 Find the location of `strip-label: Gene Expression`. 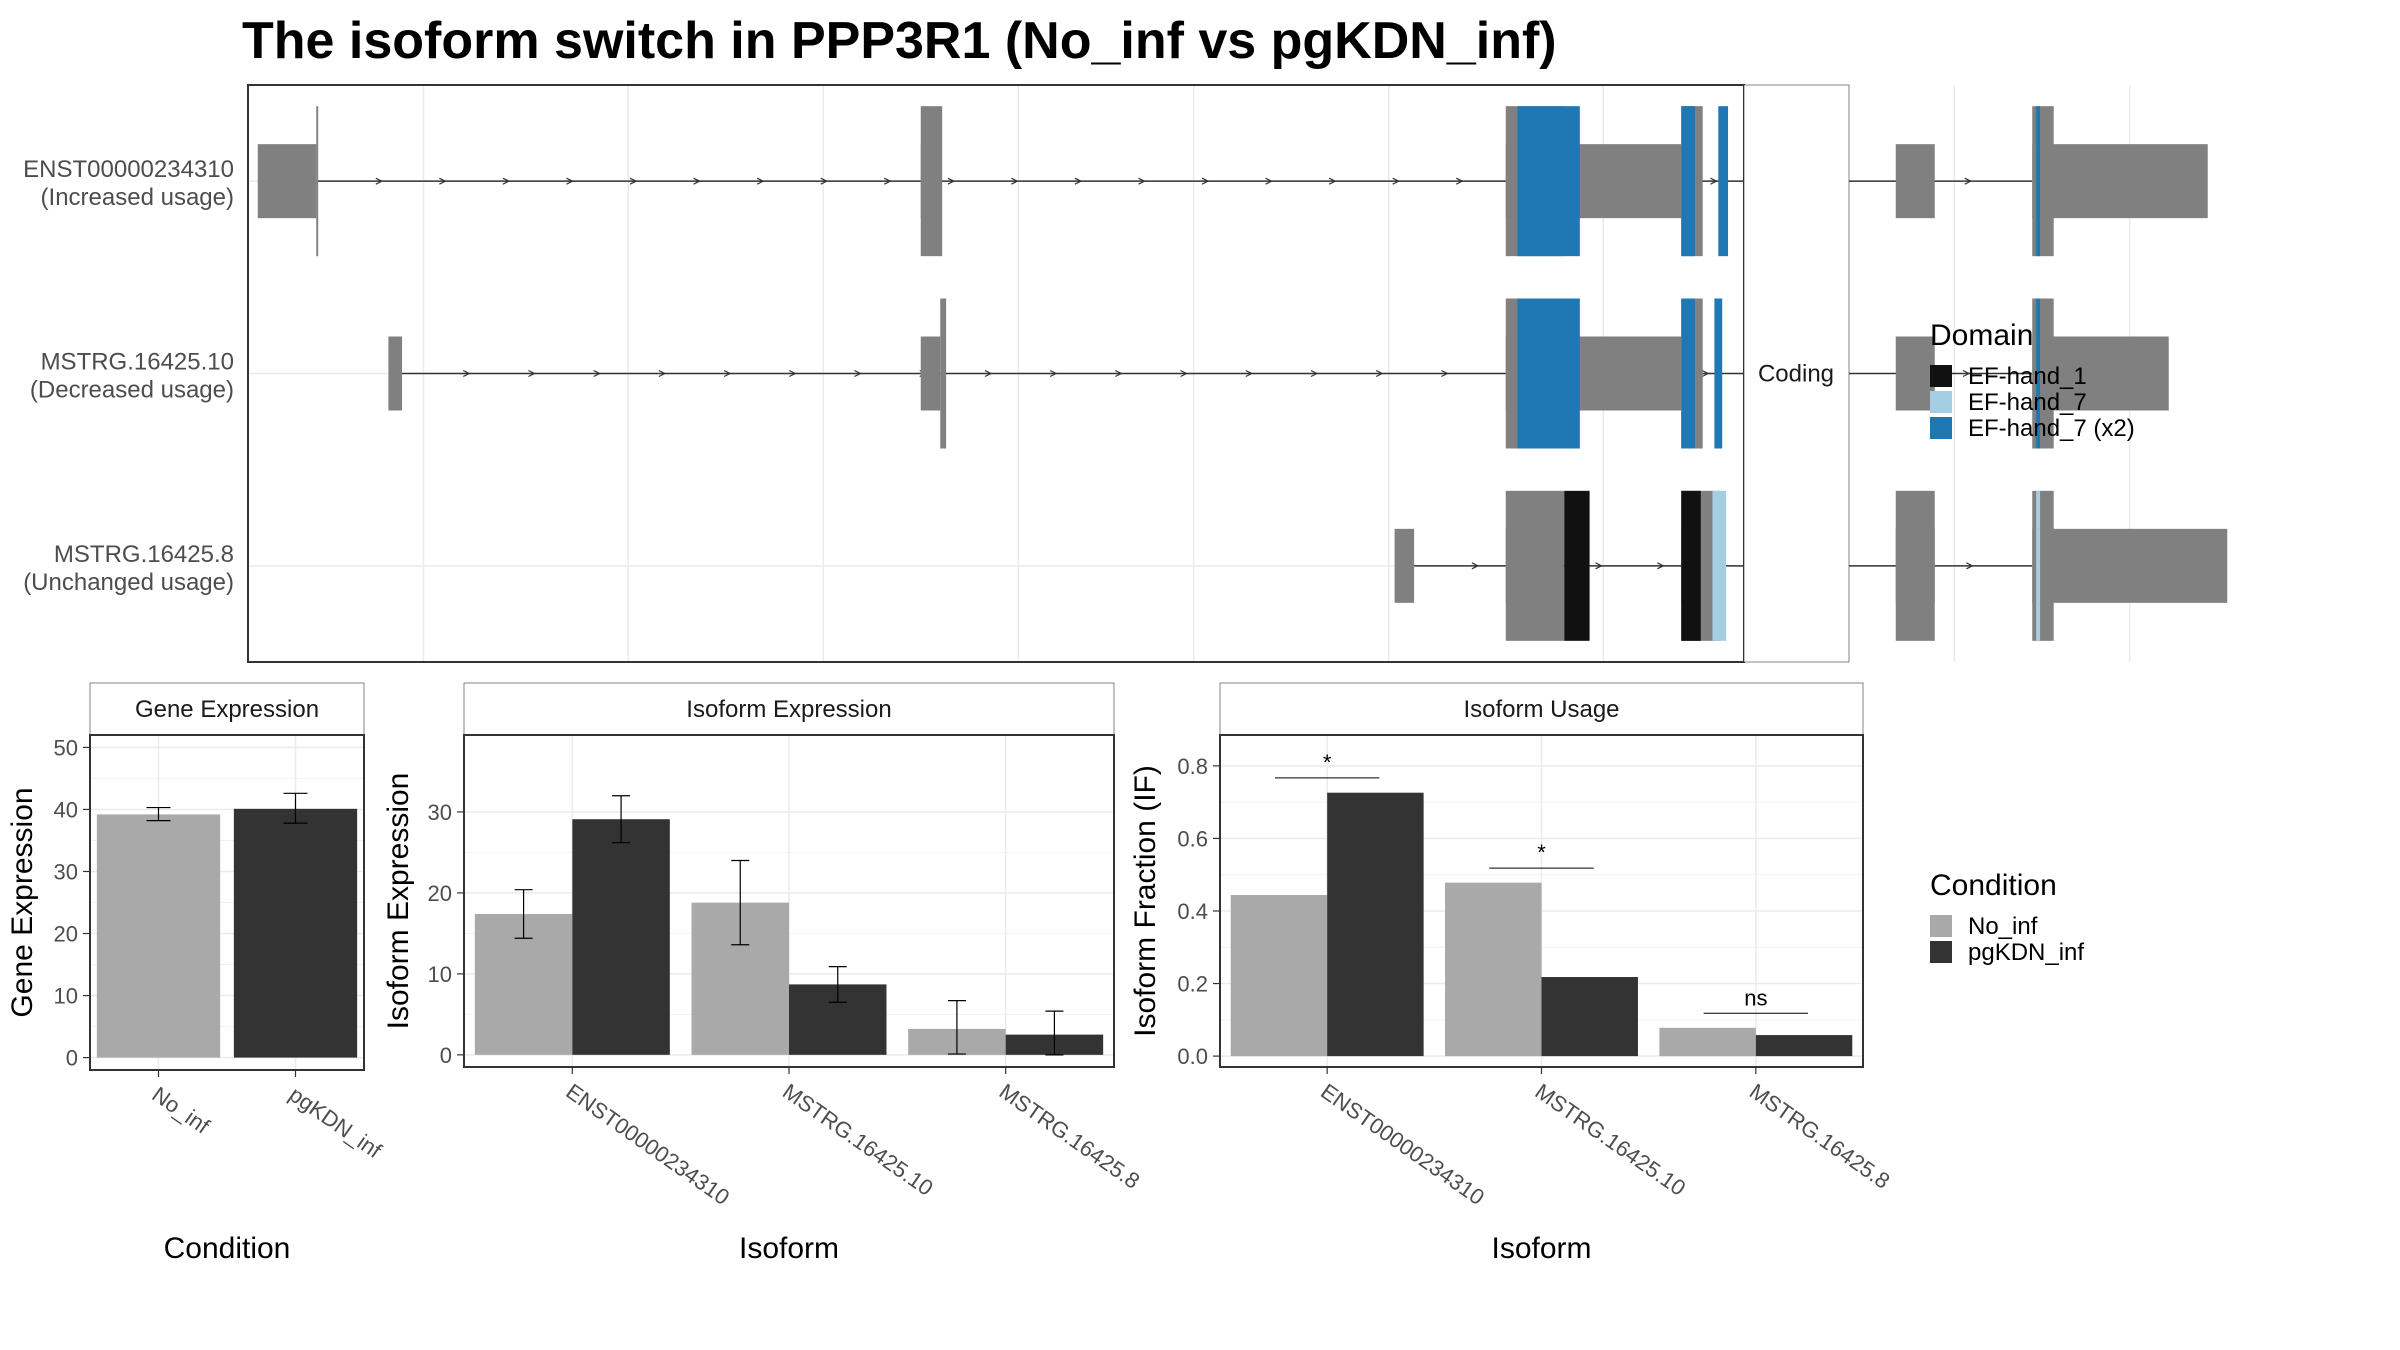

strip-label: Gene Expression is located at coordinates (227, 709).